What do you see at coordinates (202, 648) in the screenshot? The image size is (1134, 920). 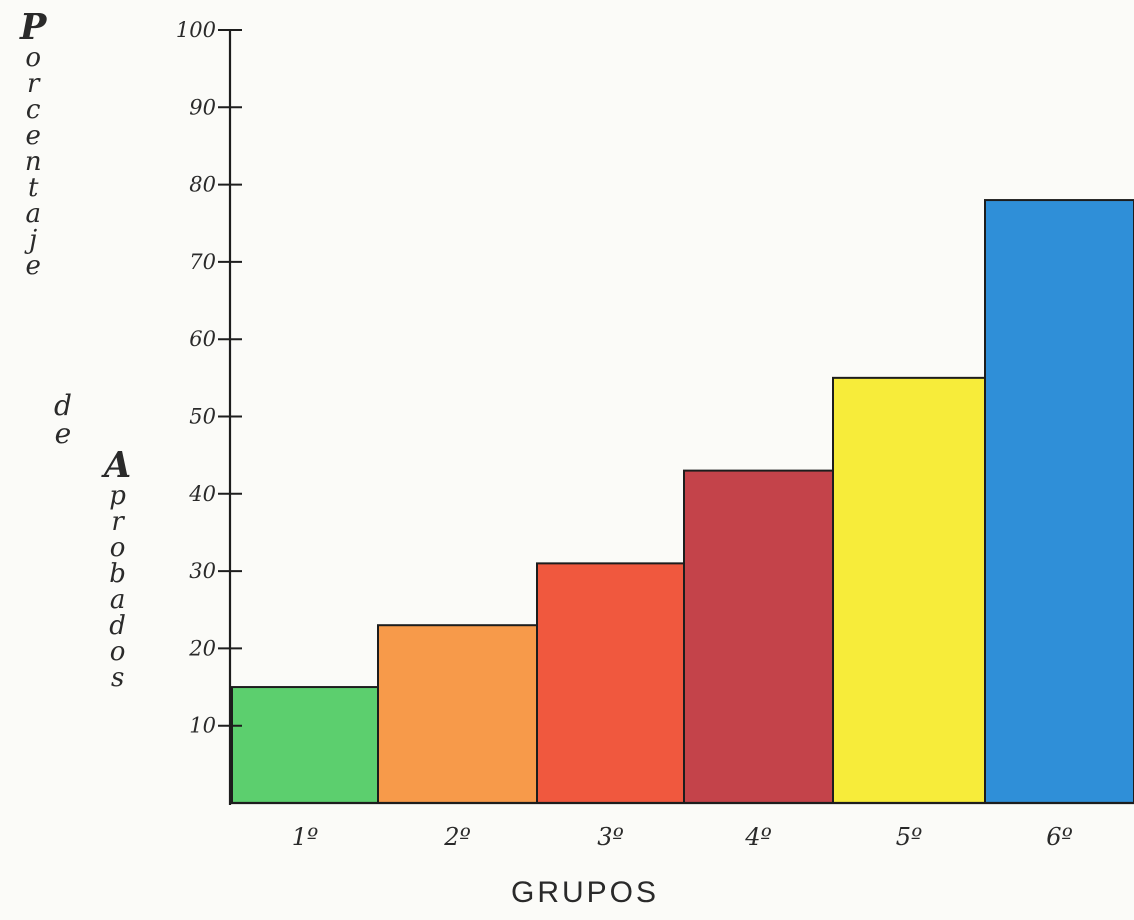 I see `y-tick-label: 20` at bounding box center [202, 648].